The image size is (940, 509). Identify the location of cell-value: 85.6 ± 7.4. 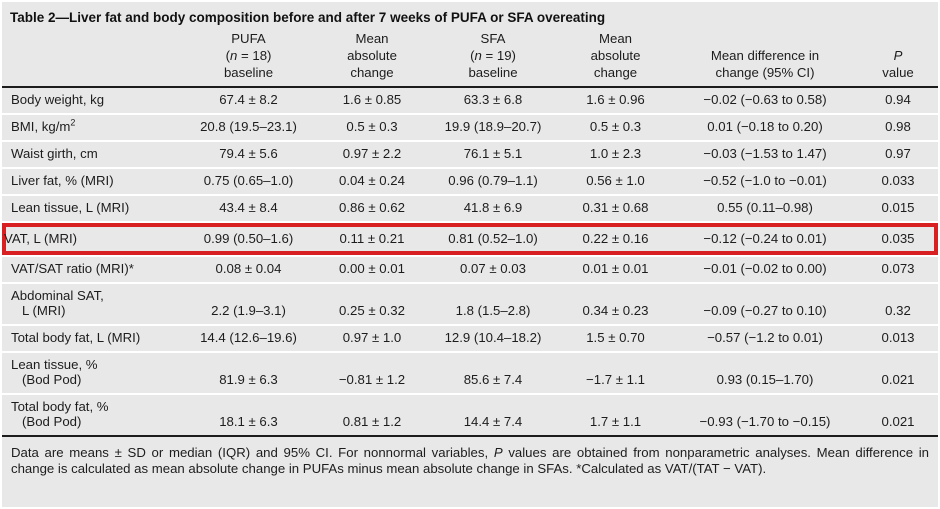
(493, 372).